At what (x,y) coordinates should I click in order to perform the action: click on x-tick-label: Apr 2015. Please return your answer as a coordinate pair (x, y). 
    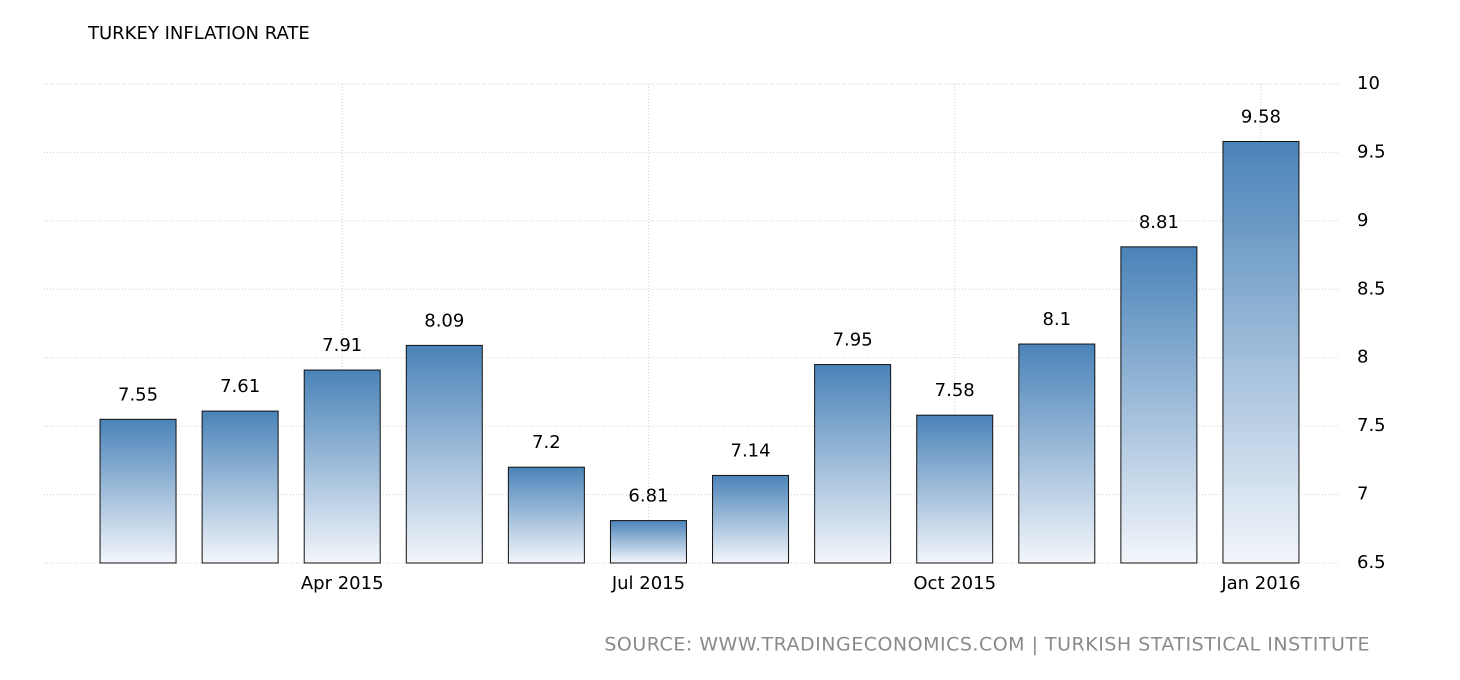
    Looking at the image, I should click on (342, 583).